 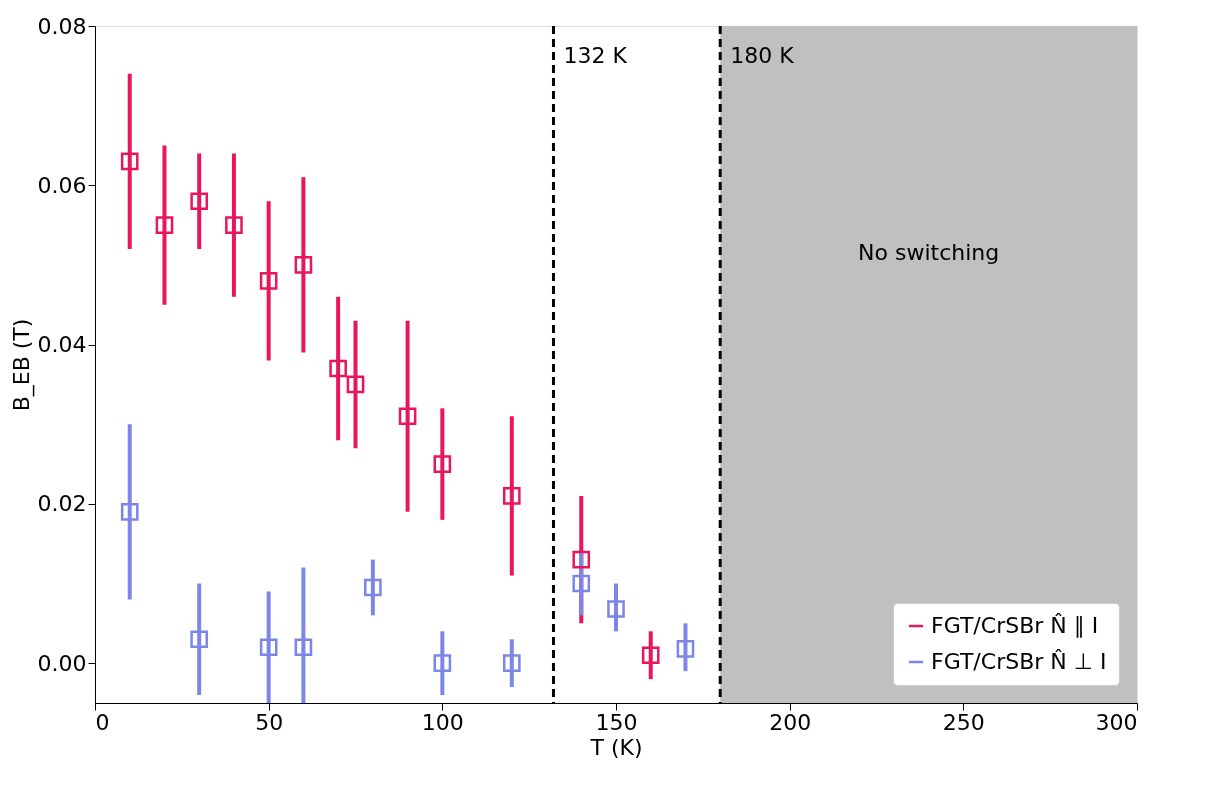 I want to click on ref-line-label: 180 K, so click(x=762, y=55).